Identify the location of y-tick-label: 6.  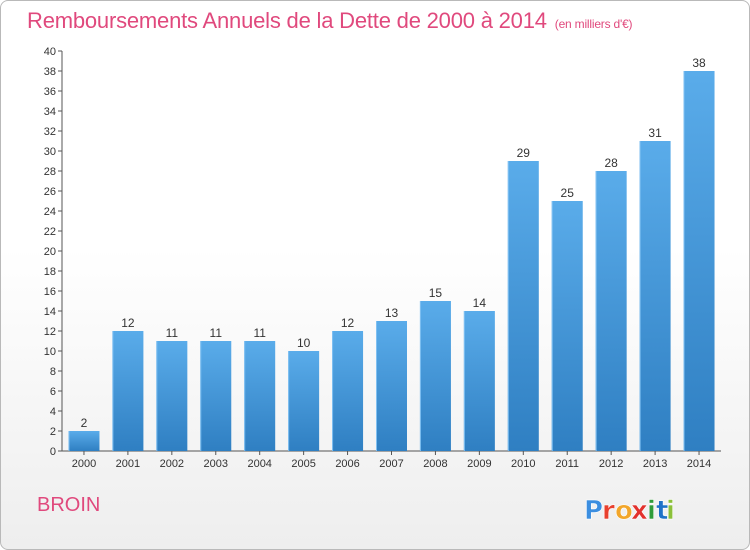
(53, 392).